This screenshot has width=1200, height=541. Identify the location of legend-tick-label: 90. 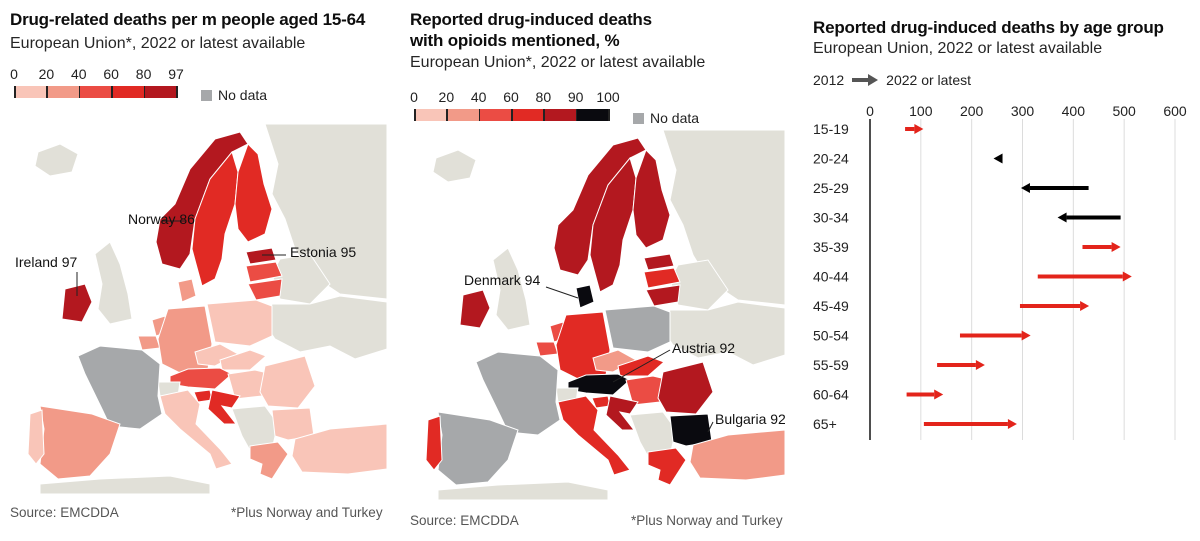
(575, 97).